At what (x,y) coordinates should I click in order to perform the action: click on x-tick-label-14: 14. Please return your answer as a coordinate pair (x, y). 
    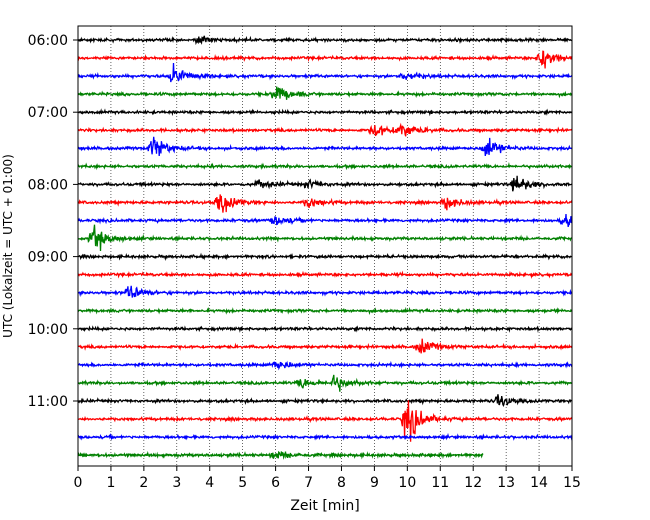
    Looking at the image, I should click on (539, 483).